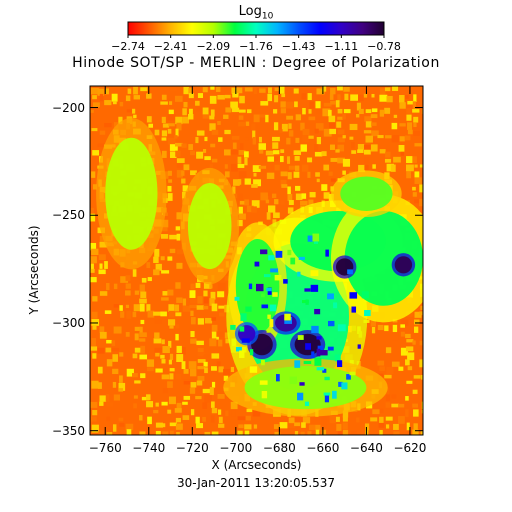 This screenshot has height=512, width=512. Describe the element at coordinates (366, 448) in the screenshot. I see `x-tick-label: −640` at that location.